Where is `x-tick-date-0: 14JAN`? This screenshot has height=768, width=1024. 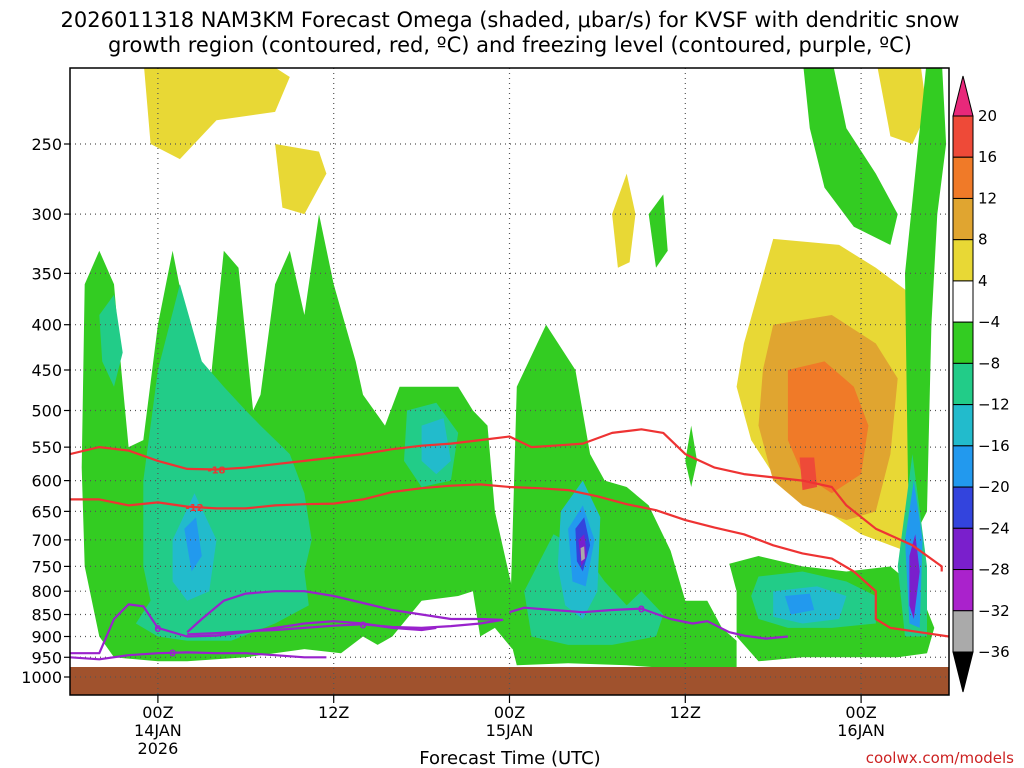 x-tick-date-0: 14JAN is located at coordinates (158, 730).